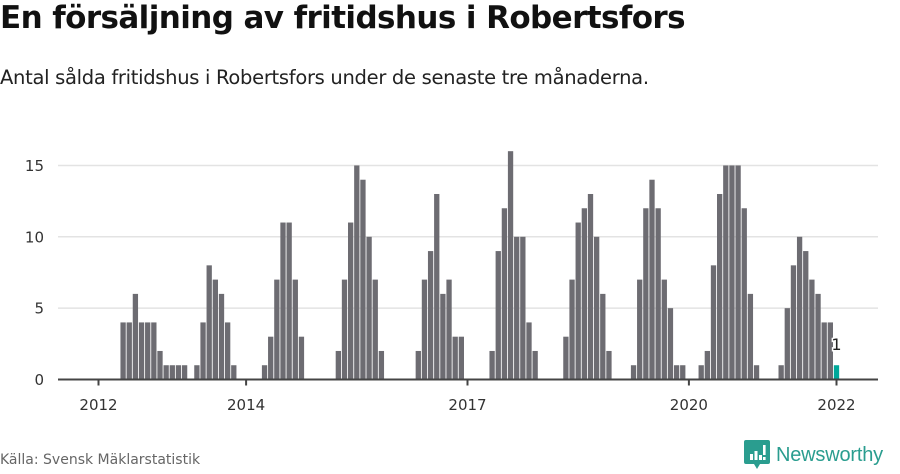 The width and height of the screenshot is (900, 474). I want to click on x-tick-label: 2022, so click(836, 405).